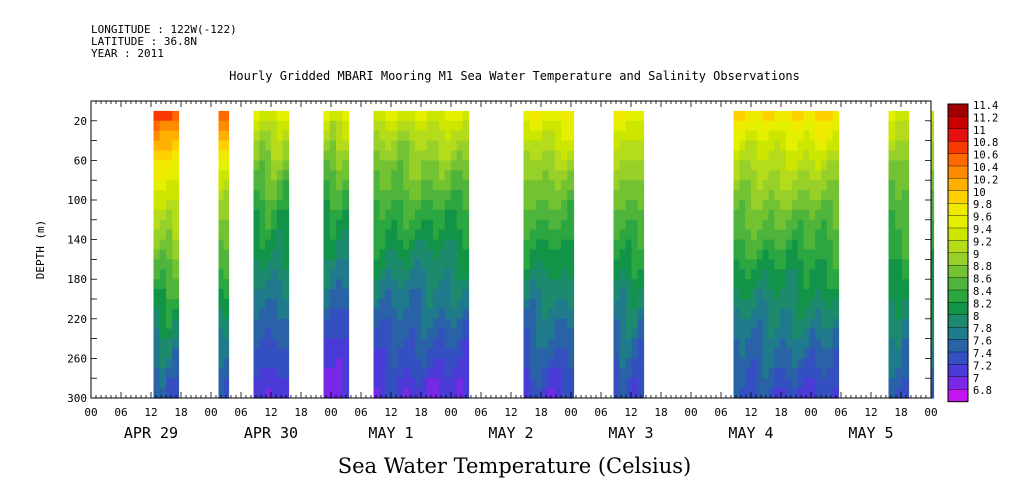  Describe the element at coordinates (976, 379) in the screenshot. I see `colorbar-label: 7` at that location.